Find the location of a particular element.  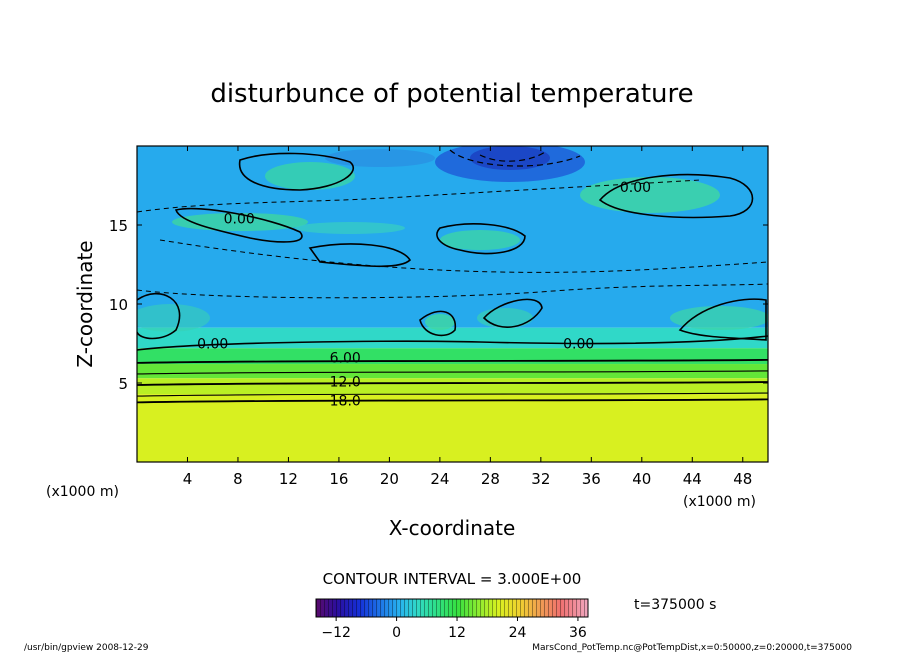

contour-label: 18.0 is located at coordinates (345, 401).